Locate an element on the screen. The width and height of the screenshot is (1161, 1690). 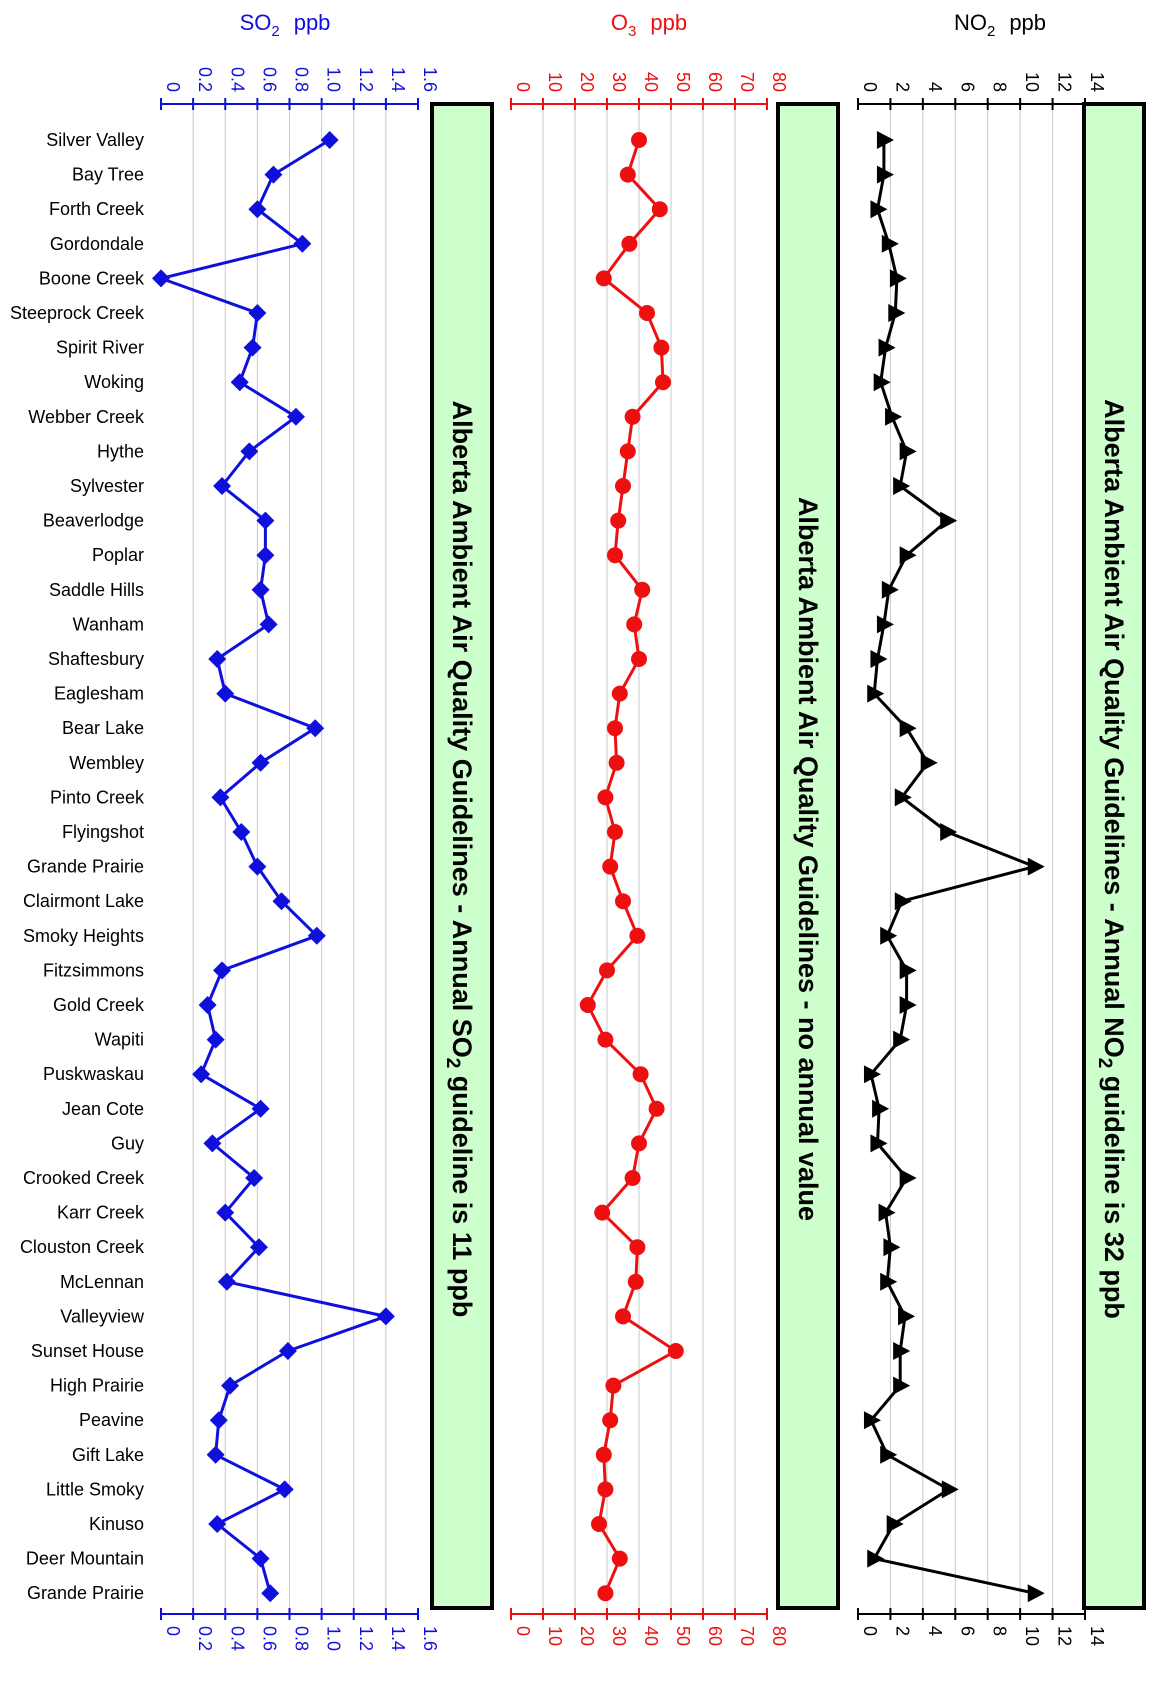
site-label: Jean Cote is located at coordinates (103, 1109).